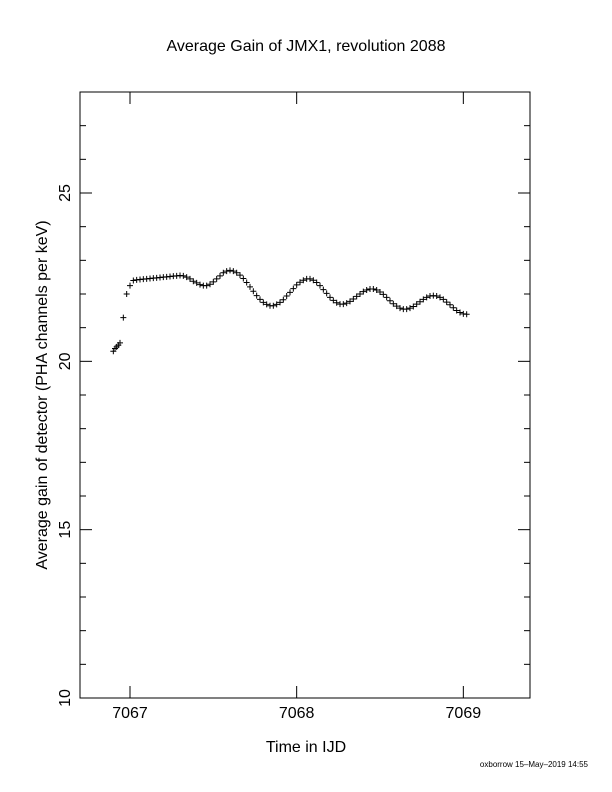 The image size is (612, 792). Describe the element at coordinates (297, 713) in the screenshot. I see `x-tick-label: 7068` at that location.